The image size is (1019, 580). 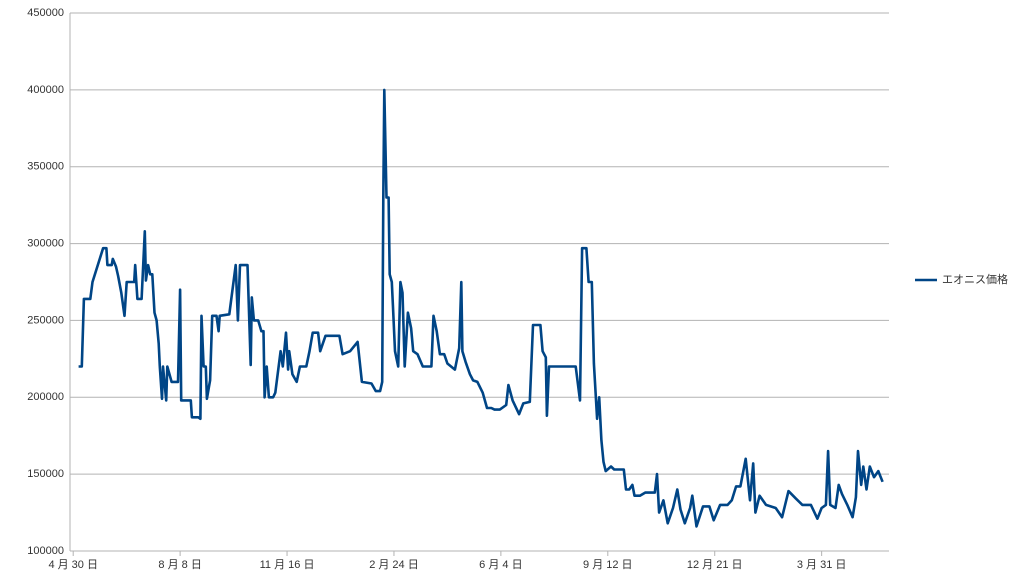 What do you see at coordinates (45, 243) in the screenshot?
I see `y-tick-label: 300000` at bounding box center [45, 243].